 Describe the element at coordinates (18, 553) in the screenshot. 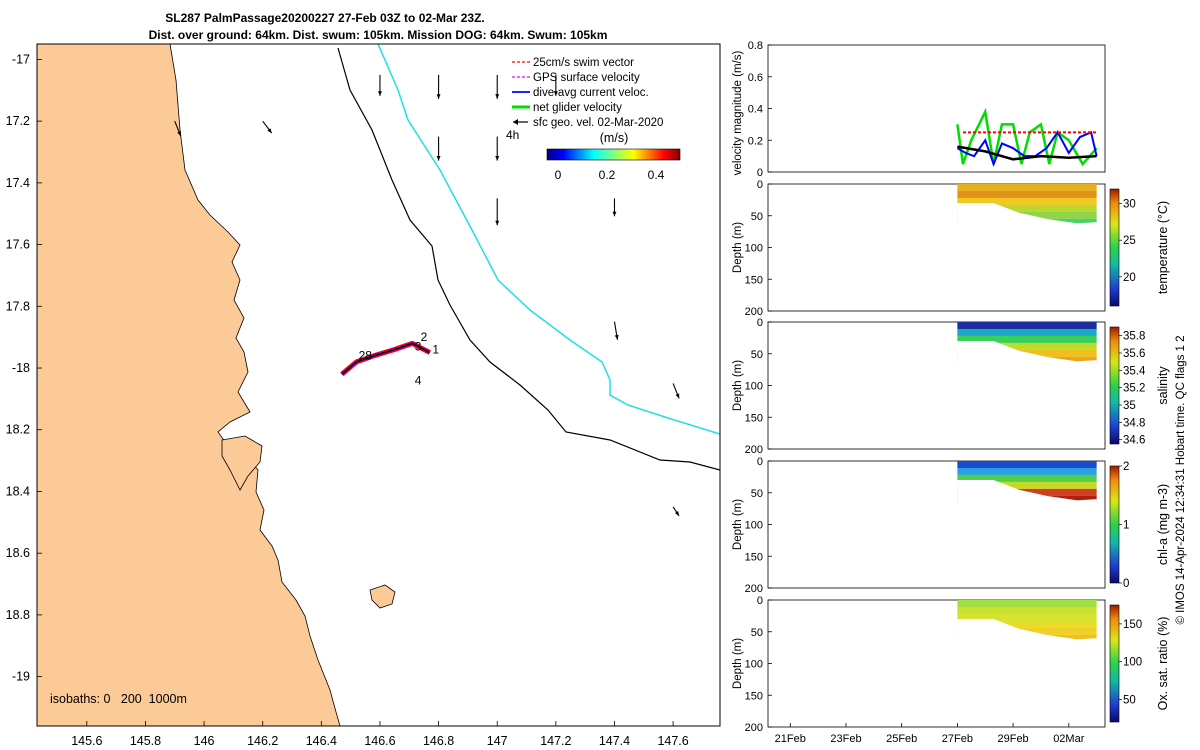

I see `map-ytick-label: 18.6` at that location.